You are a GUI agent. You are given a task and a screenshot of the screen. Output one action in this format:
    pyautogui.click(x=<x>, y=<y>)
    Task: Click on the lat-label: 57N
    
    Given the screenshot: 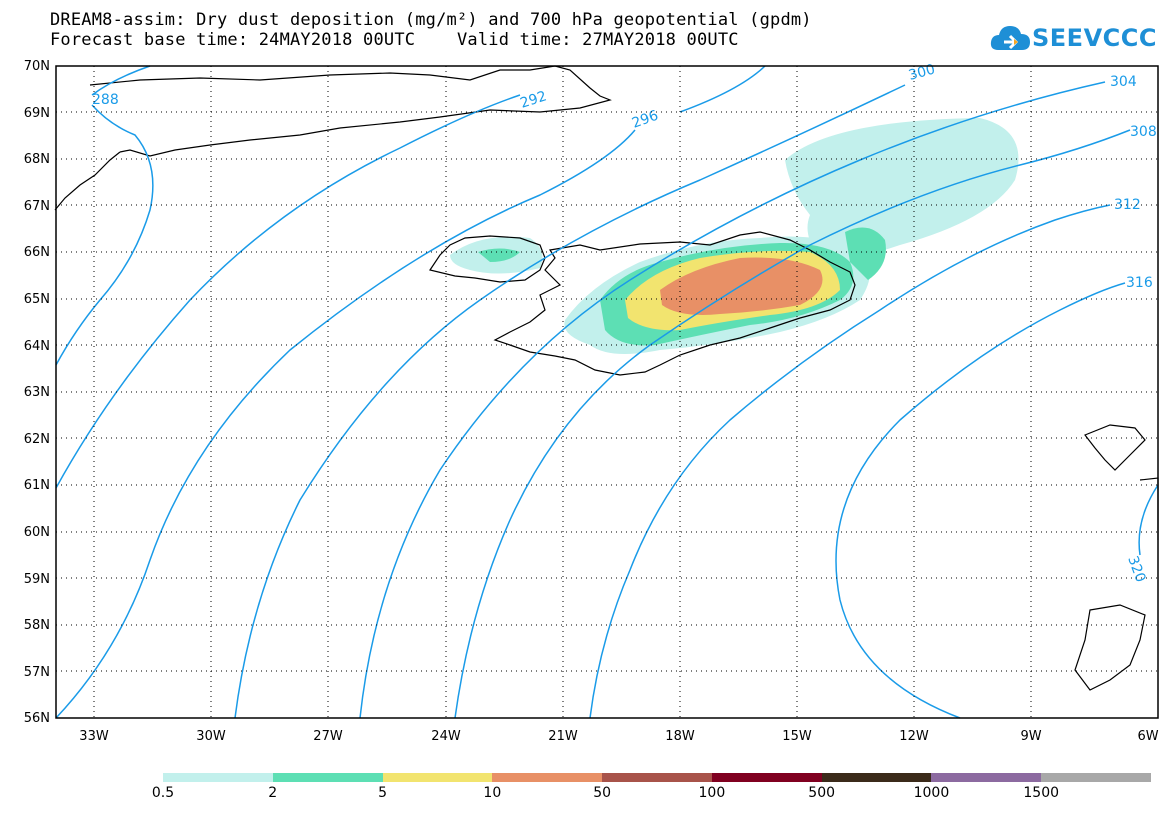 What is the action you would take?
    pyautogui.click(x=37, y=672)
    